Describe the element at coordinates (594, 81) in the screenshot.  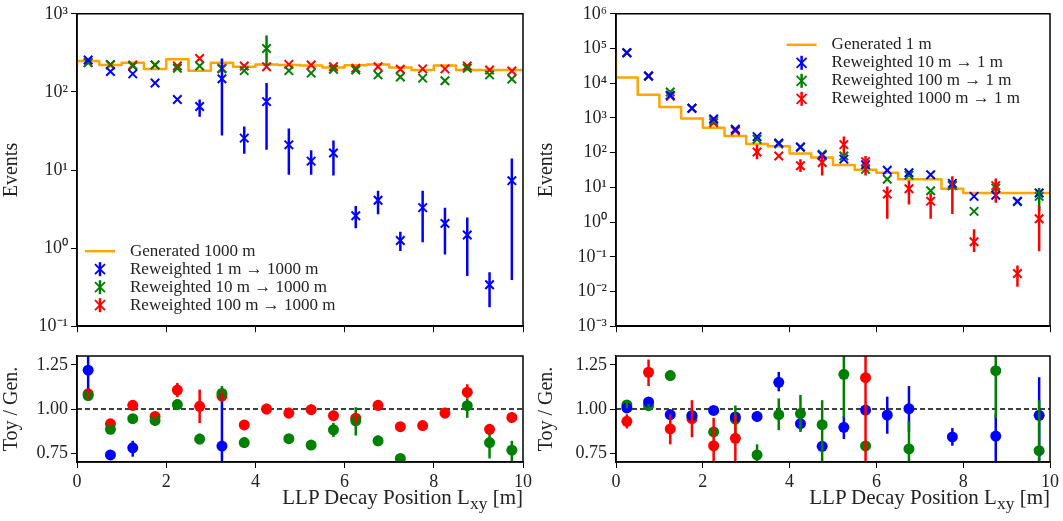
I see `y-tick-label: 10⁴` at that location.